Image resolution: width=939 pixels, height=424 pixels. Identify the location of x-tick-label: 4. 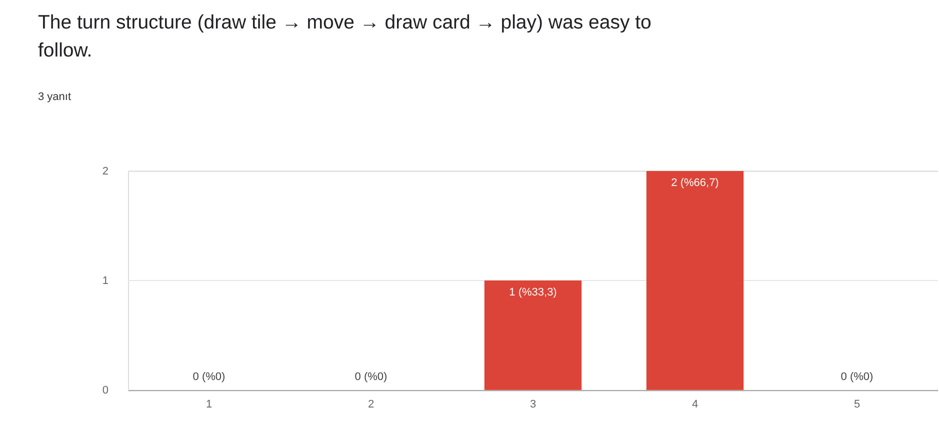
(695, 404).